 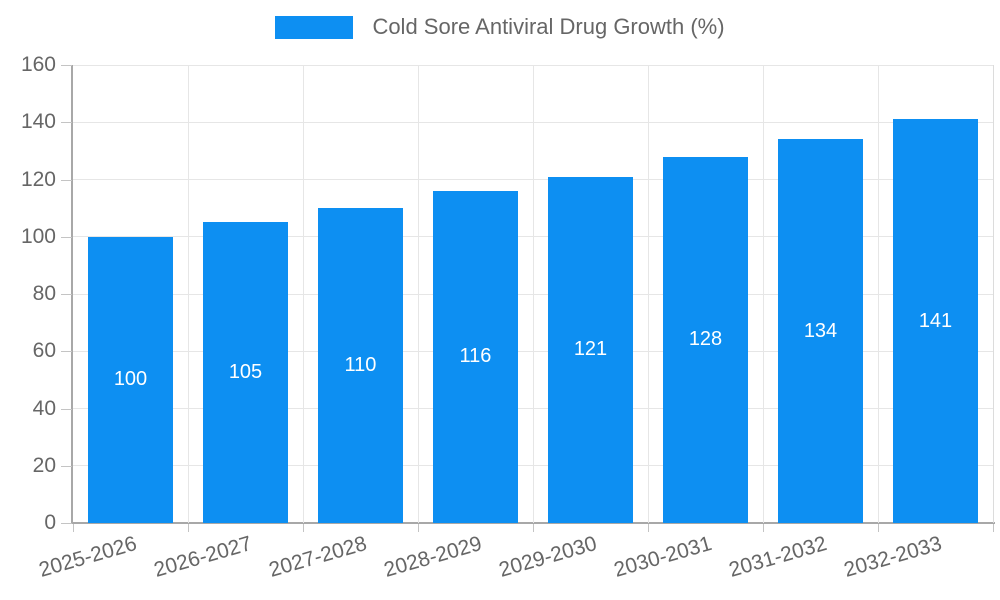 I want to click on y-axis-tick-label: 140, so click(x=38, y=122).